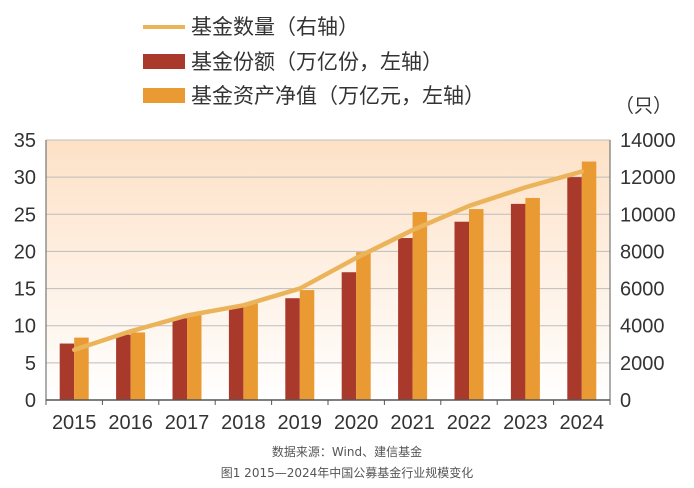  What do you see at coordinates (25, 252) in the screenshot?
I see `left-tick-label: 20` at bounding box center [25, 252].